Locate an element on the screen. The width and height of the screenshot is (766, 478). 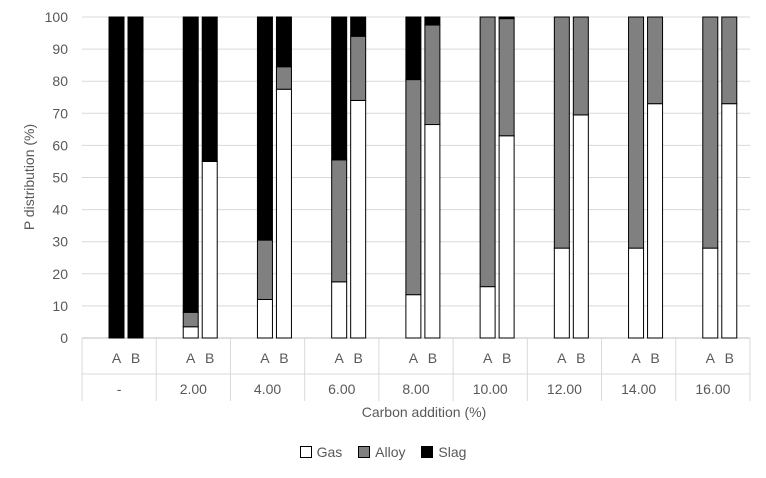
legend-label-gas: Gas is located at coordinates (329, 452).